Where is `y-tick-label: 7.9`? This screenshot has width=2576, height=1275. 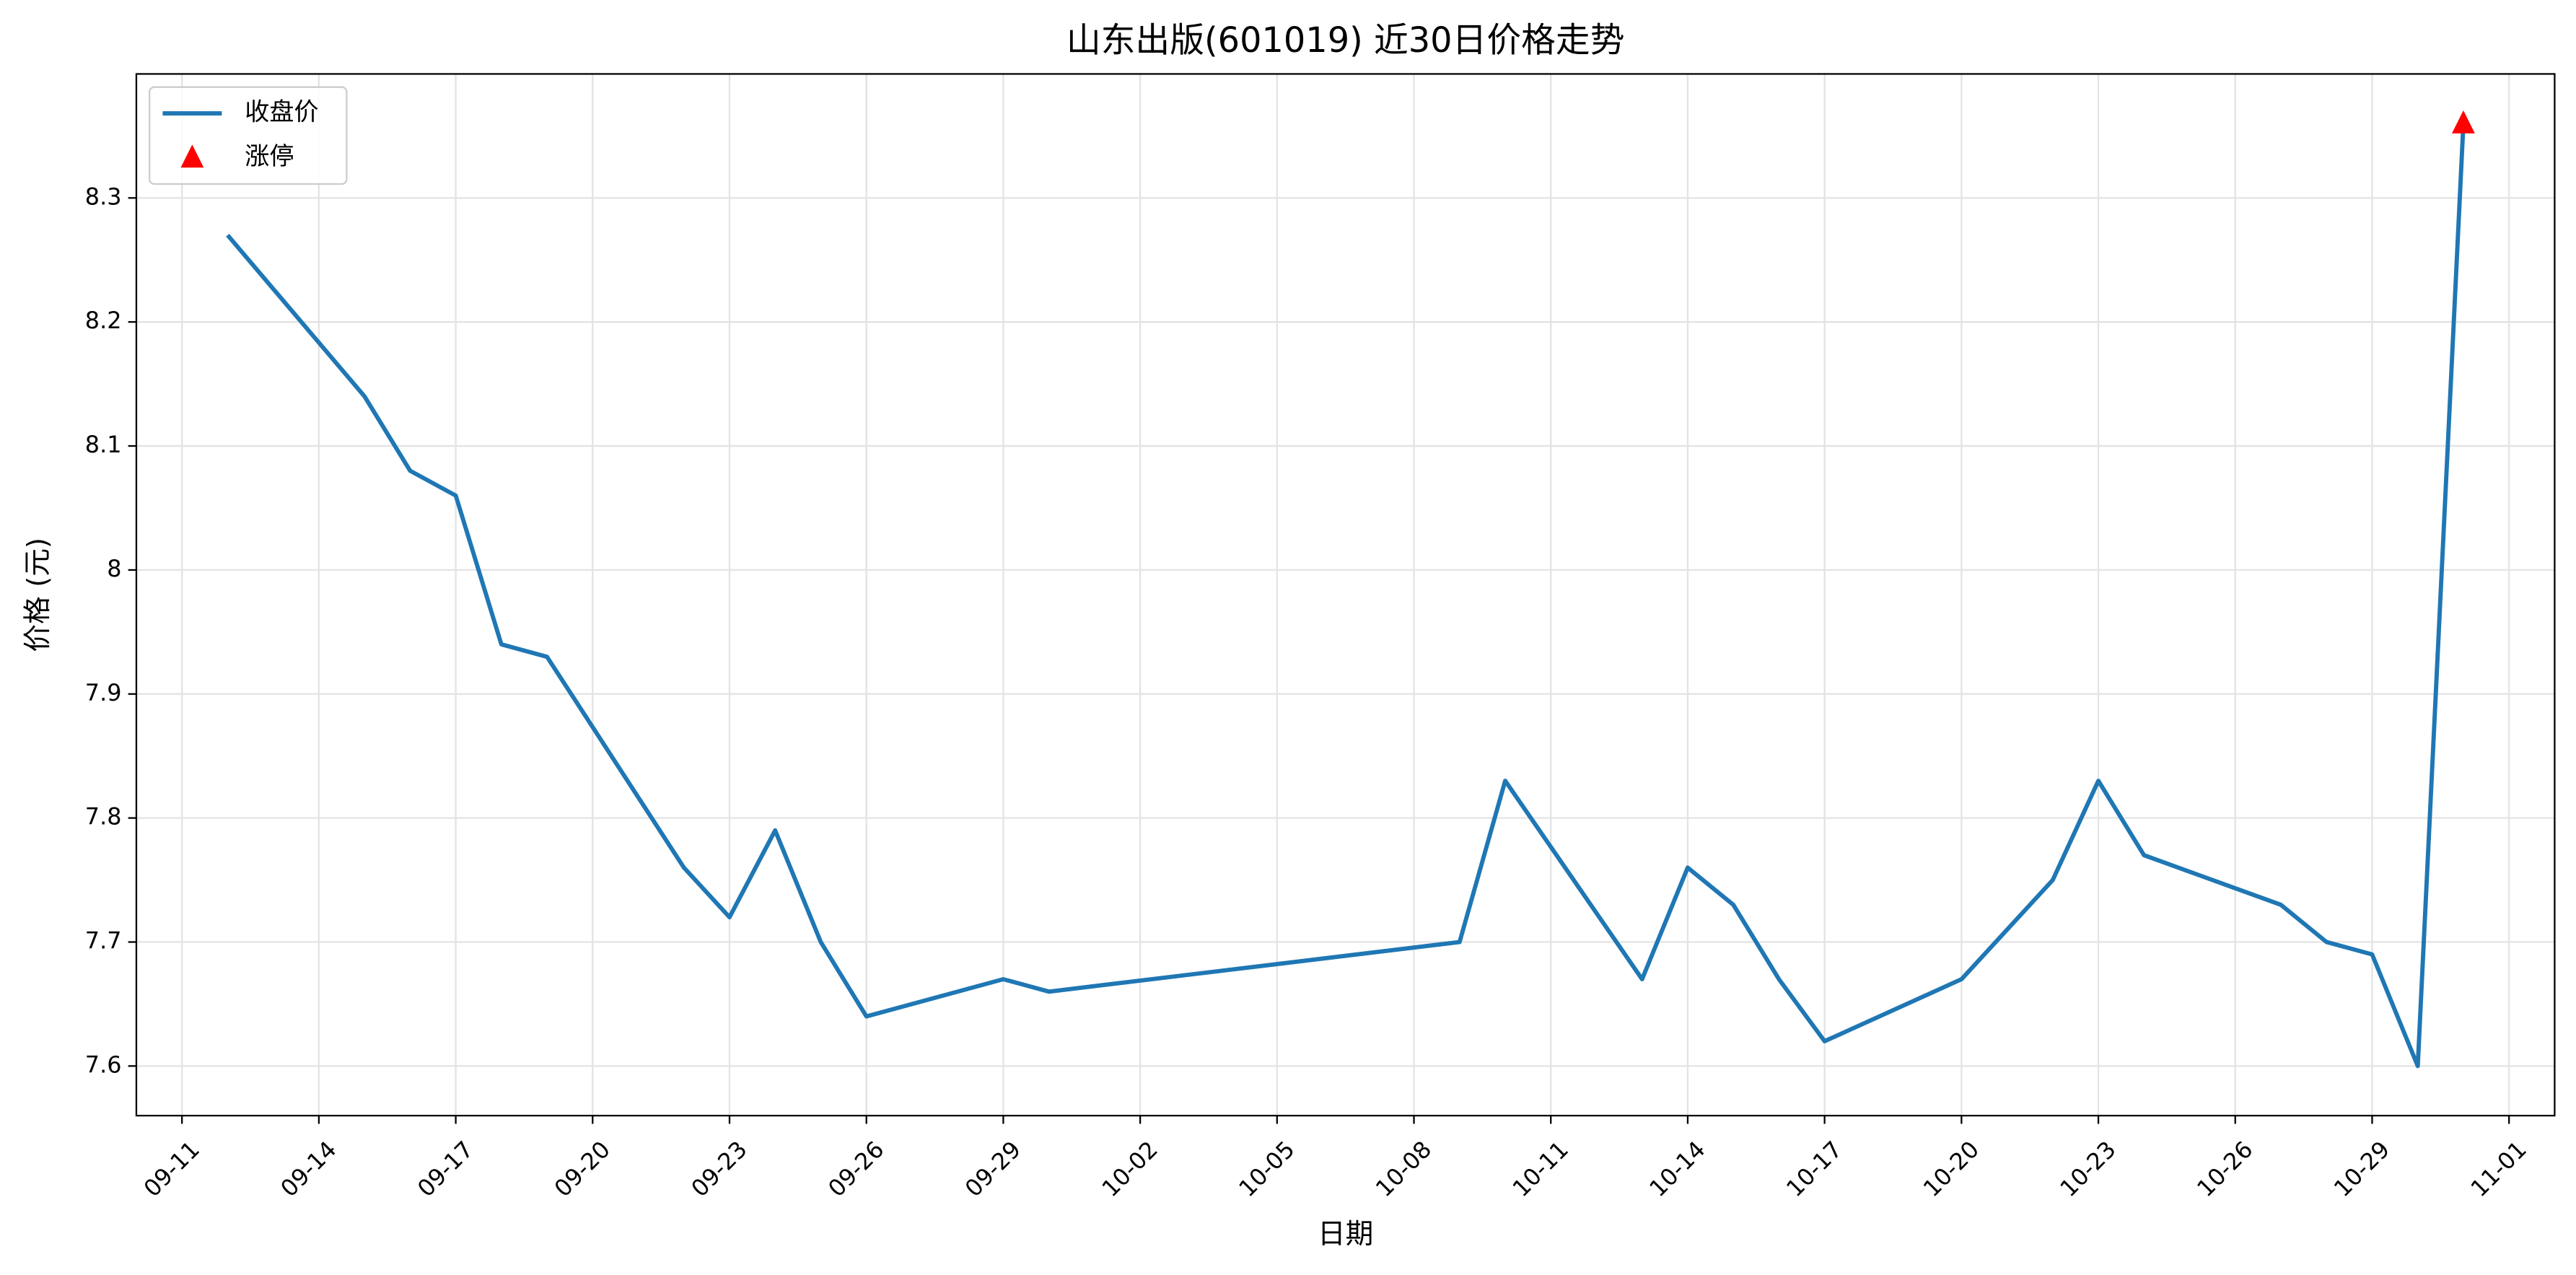
y-tick-label: 7.9 is located at coordinates (103, 692).